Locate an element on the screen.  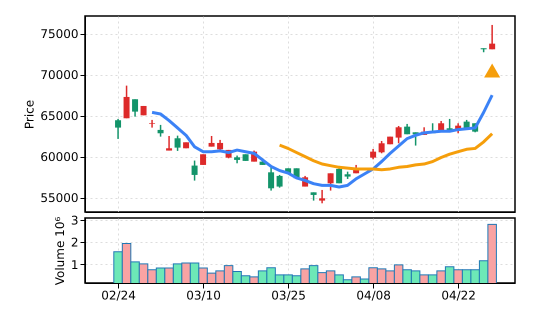
y-tick-label: 3 is located at coordinates (74, 221).